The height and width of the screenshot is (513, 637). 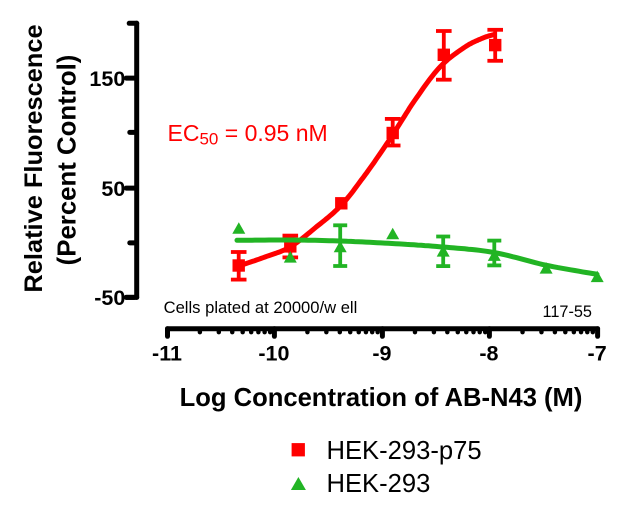 What do you see at coordinates (167, 353) in the screenshot?
I see `svg-text: -11` at bounding box center [167, 353].